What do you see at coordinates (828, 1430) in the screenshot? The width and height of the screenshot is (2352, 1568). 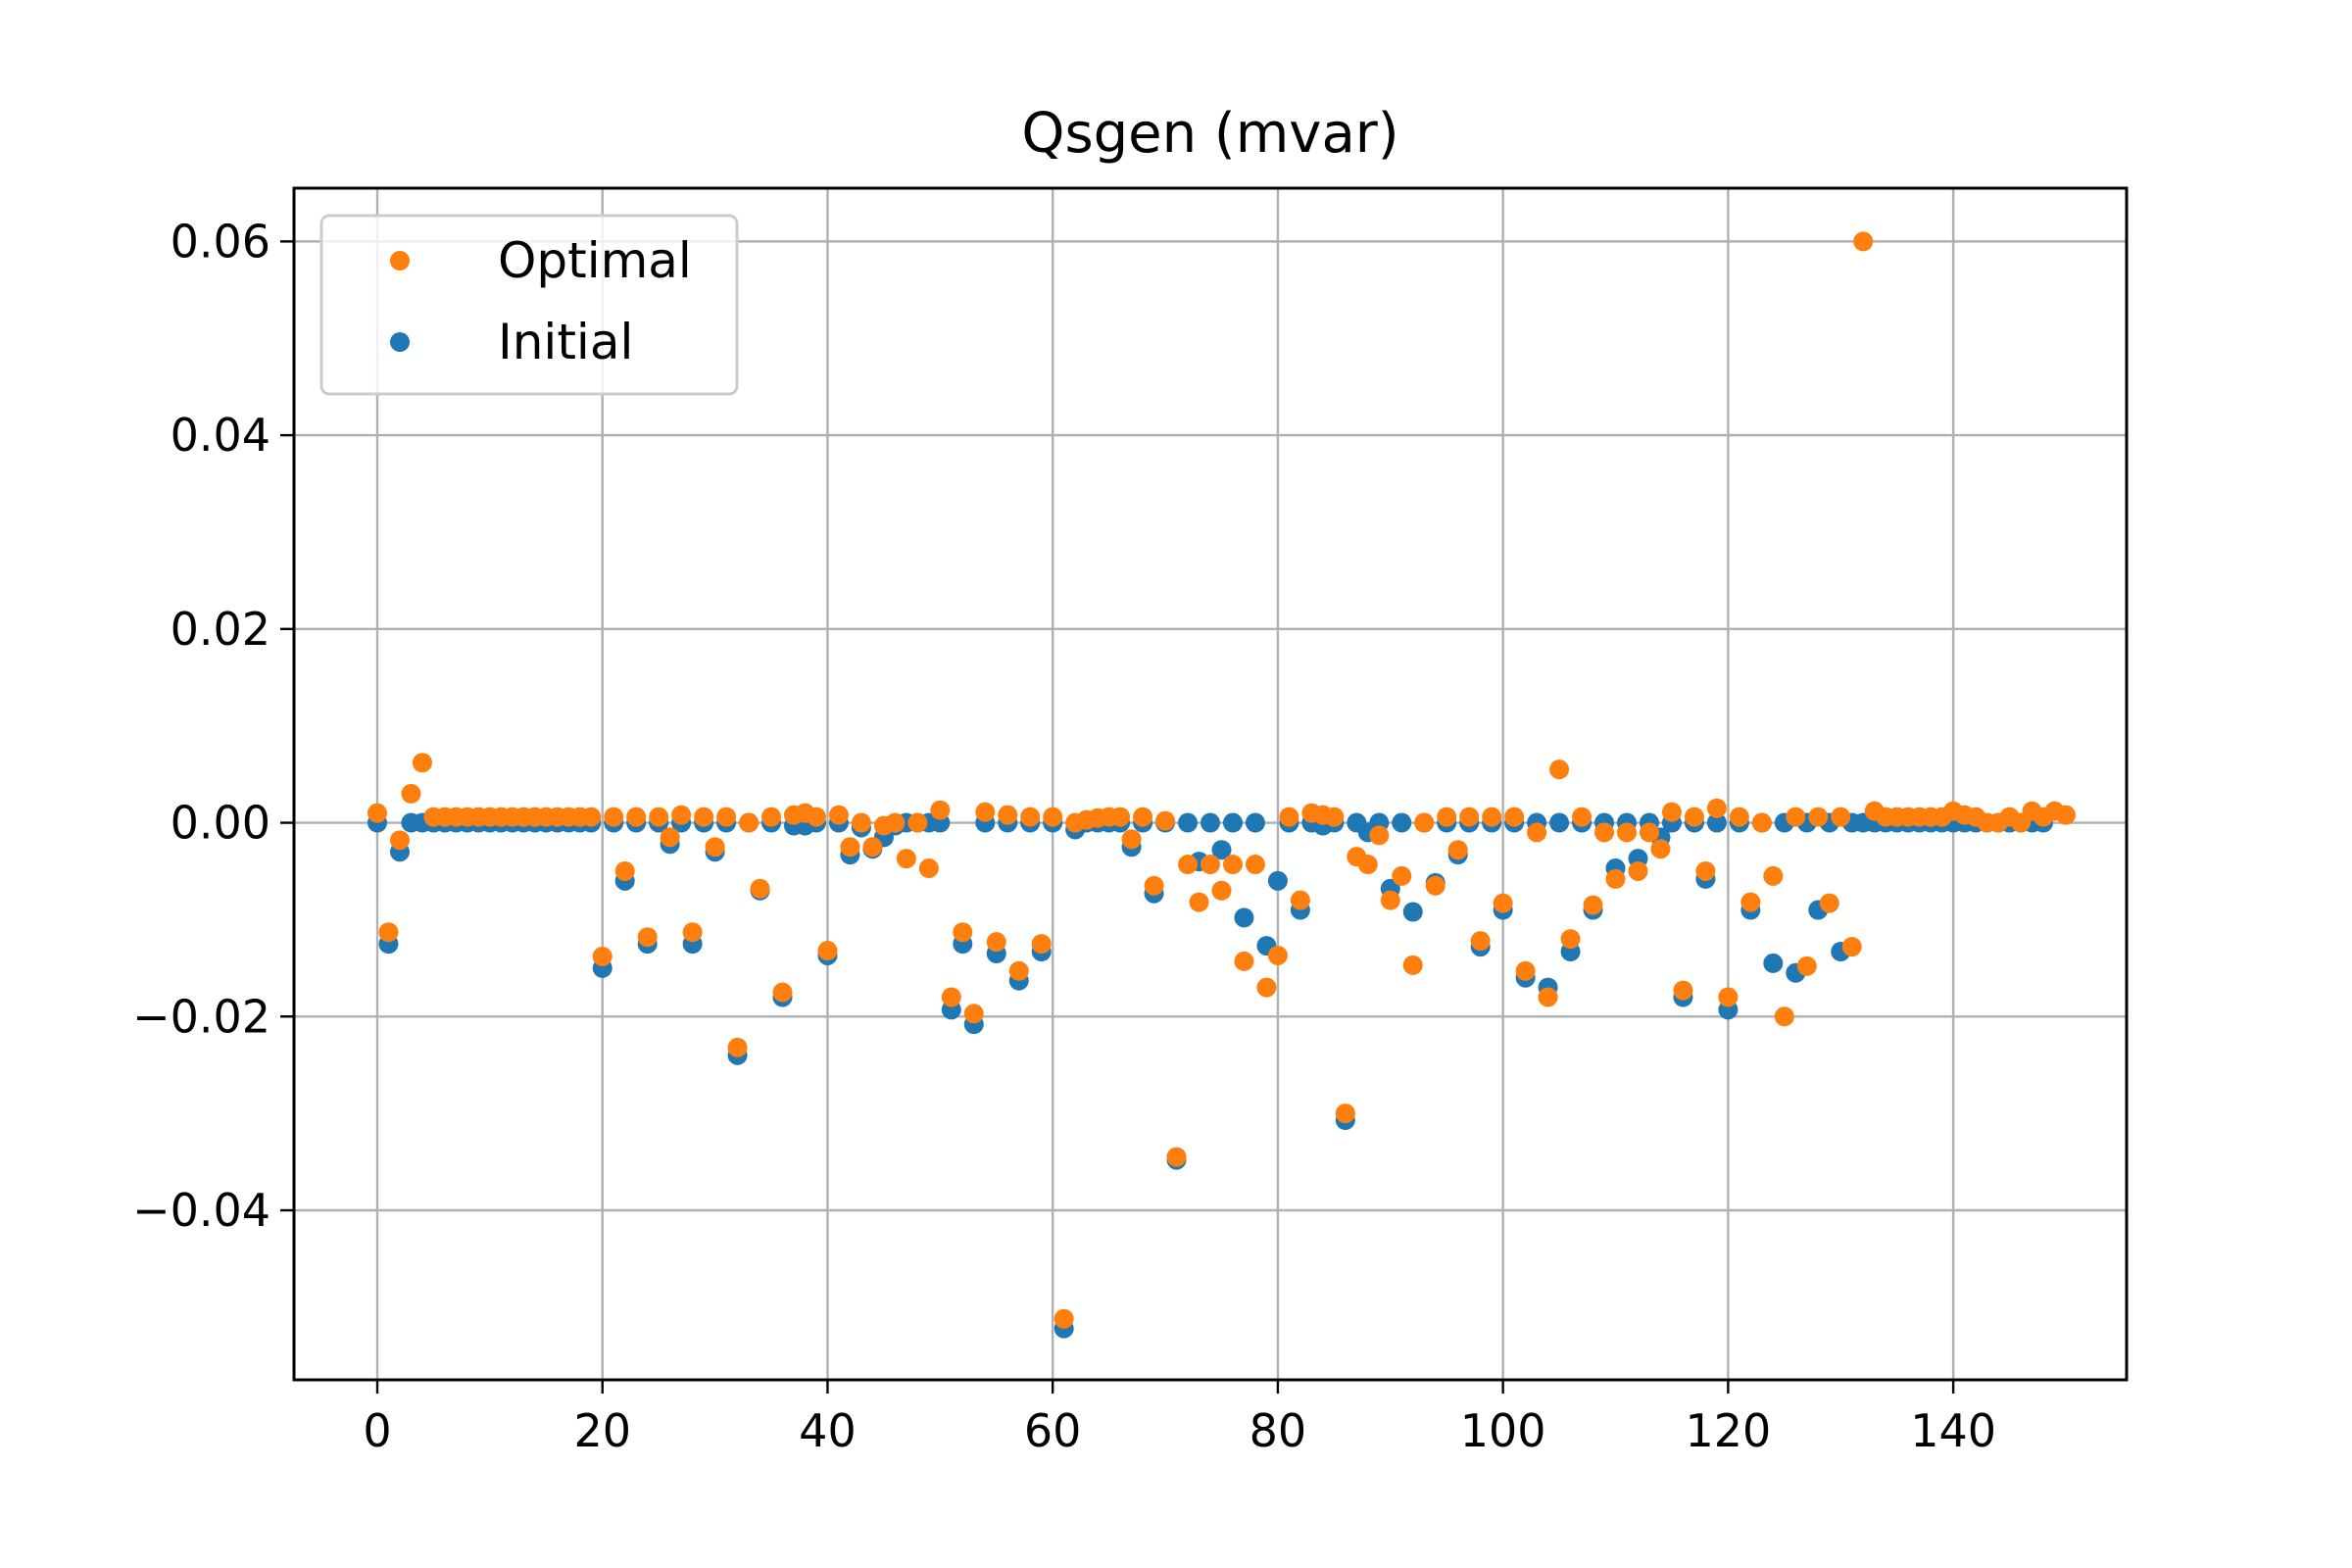 I see `x-tick-label: 40` at bounding box center [828, 1430].